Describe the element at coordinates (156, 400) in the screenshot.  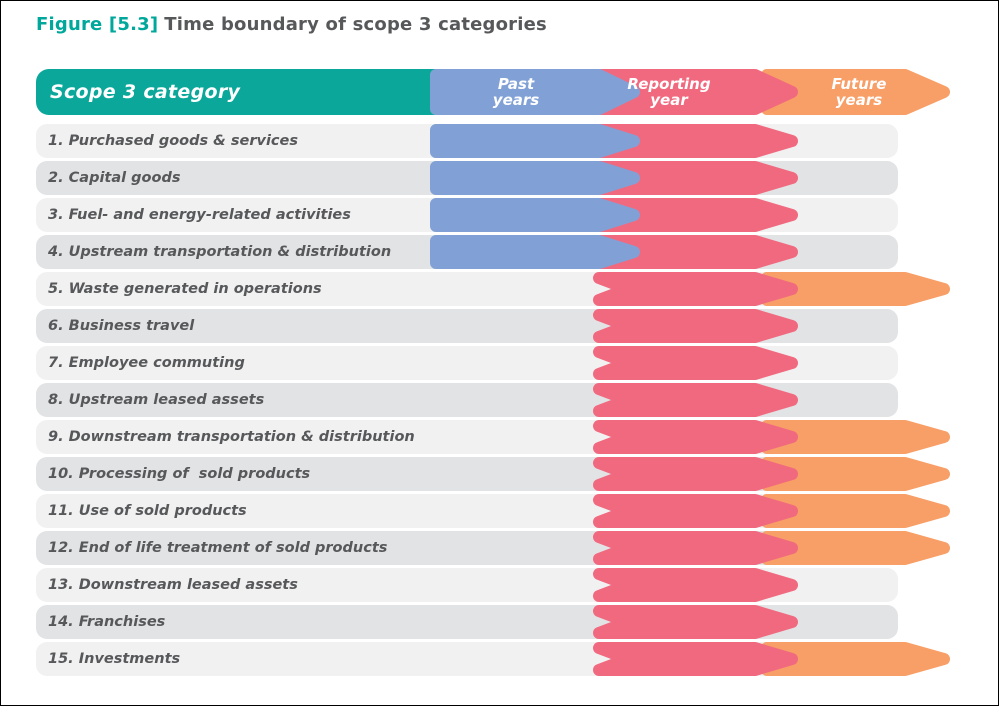
I see `category-label: 8. Upstream leased assets` at that location.